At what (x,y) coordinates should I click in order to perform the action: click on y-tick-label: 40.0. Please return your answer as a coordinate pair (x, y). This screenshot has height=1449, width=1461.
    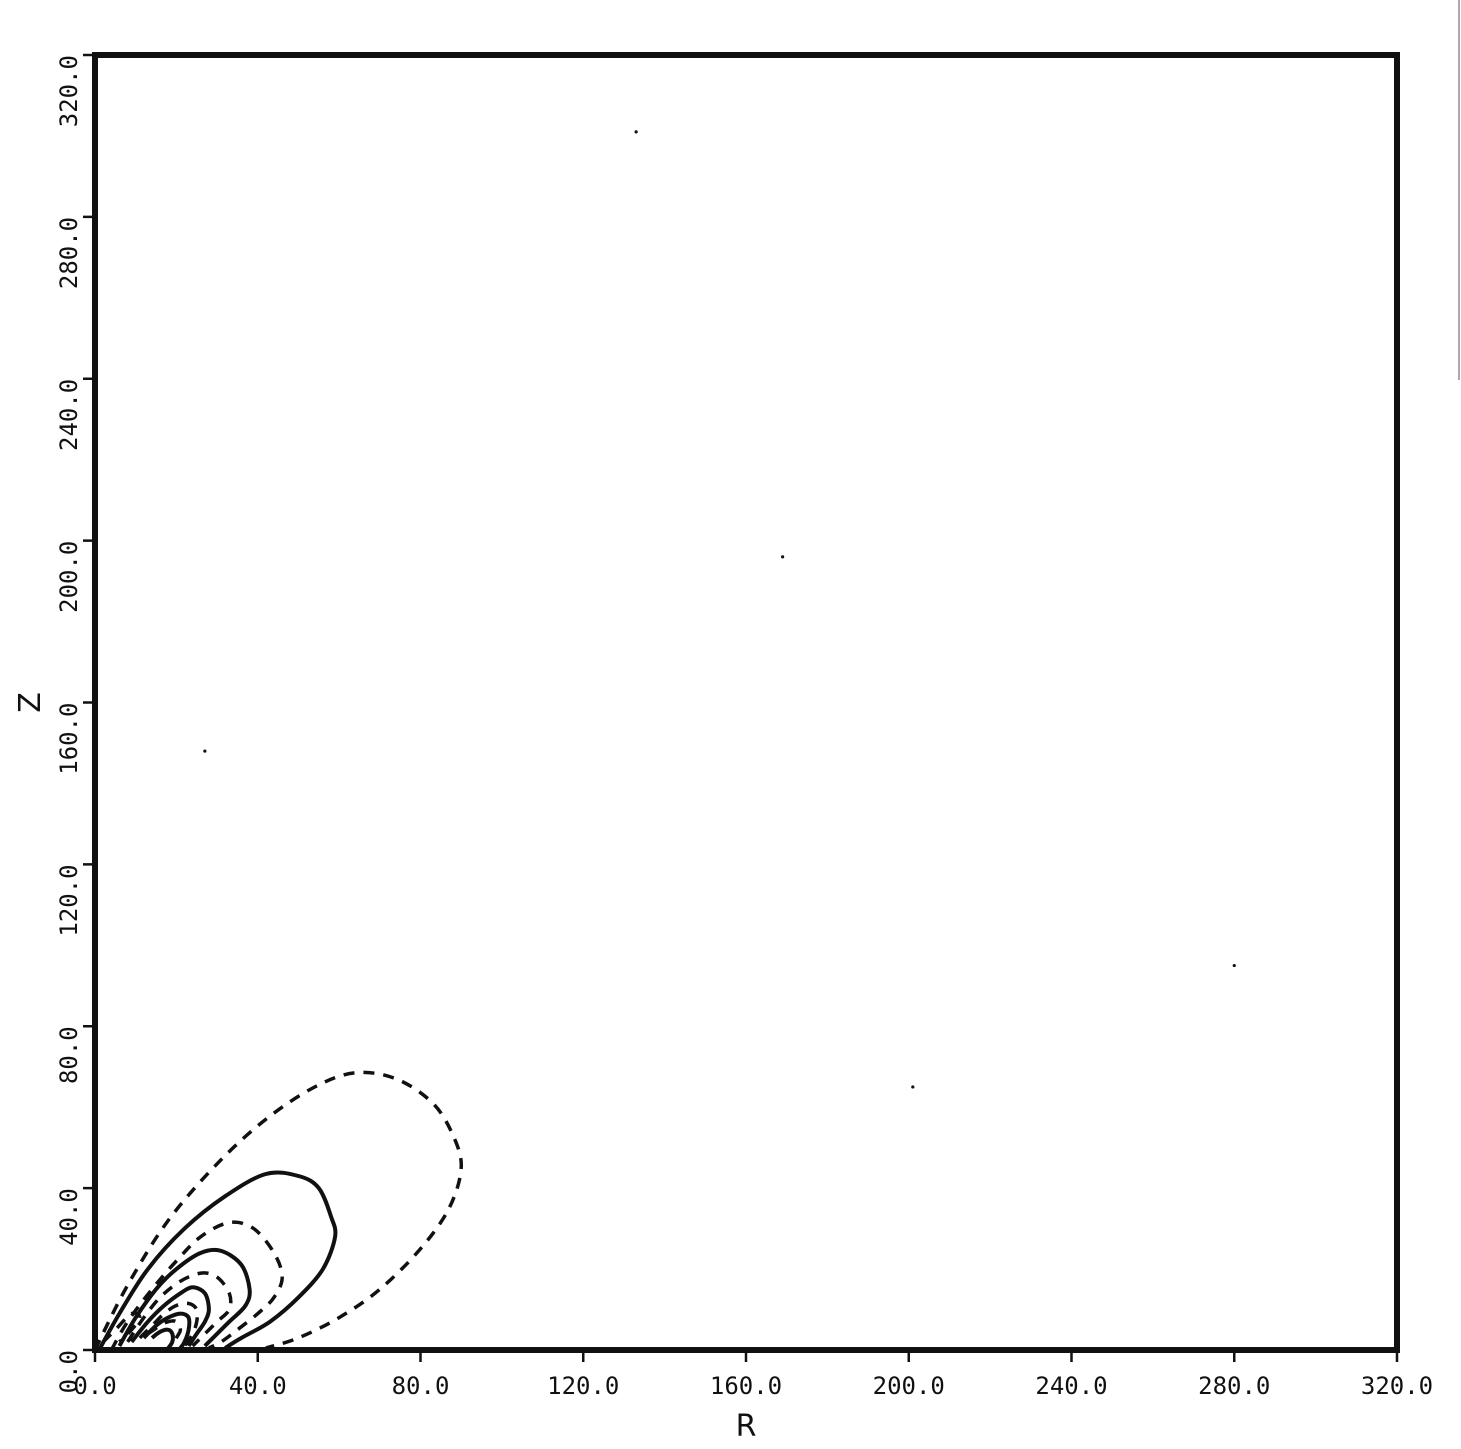
    Looking at the image, I should click on (69, 1217).